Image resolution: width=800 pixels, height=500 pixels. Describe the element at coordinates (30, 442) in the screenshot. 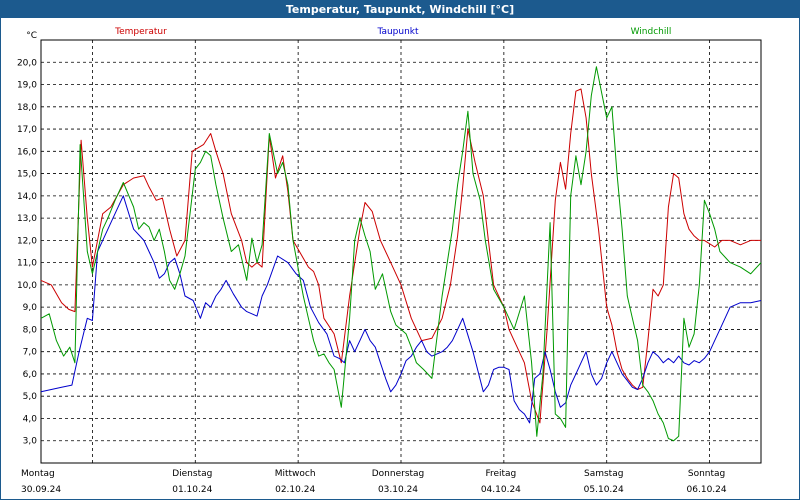

I see `y-tick-label: 3,0` at that location.